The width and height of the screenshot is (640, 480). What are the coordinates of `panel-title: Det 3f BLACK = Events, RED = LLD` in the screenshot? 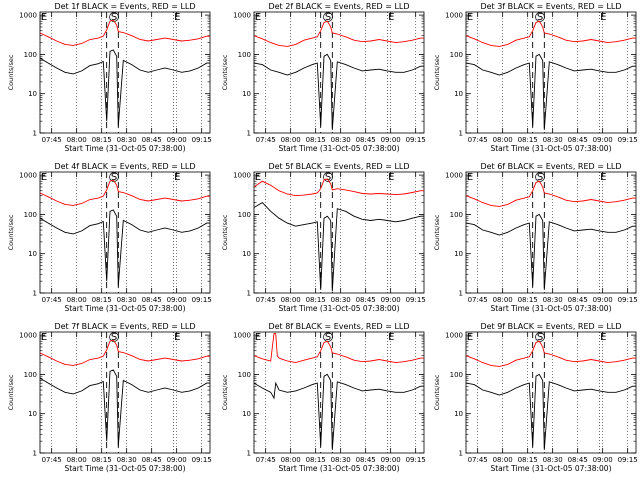 It's located at (550, 6).